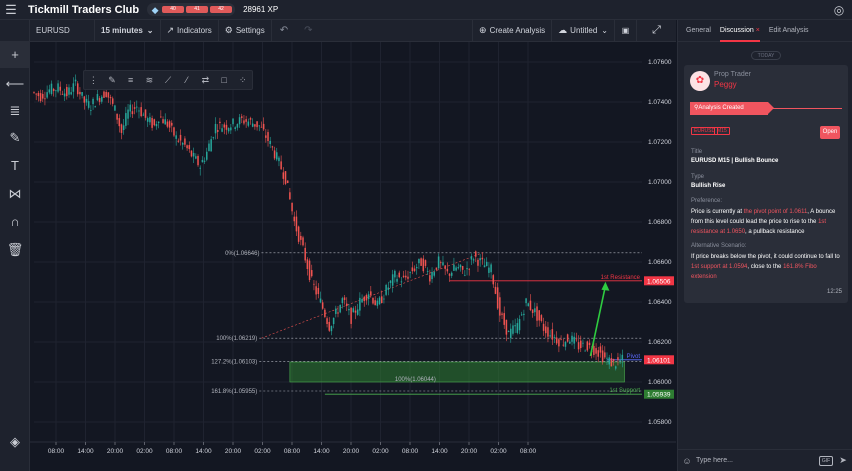  Describe the element at coordinates (112, 79) in the screenshot. I see `pen-icon: ✎` at that location.